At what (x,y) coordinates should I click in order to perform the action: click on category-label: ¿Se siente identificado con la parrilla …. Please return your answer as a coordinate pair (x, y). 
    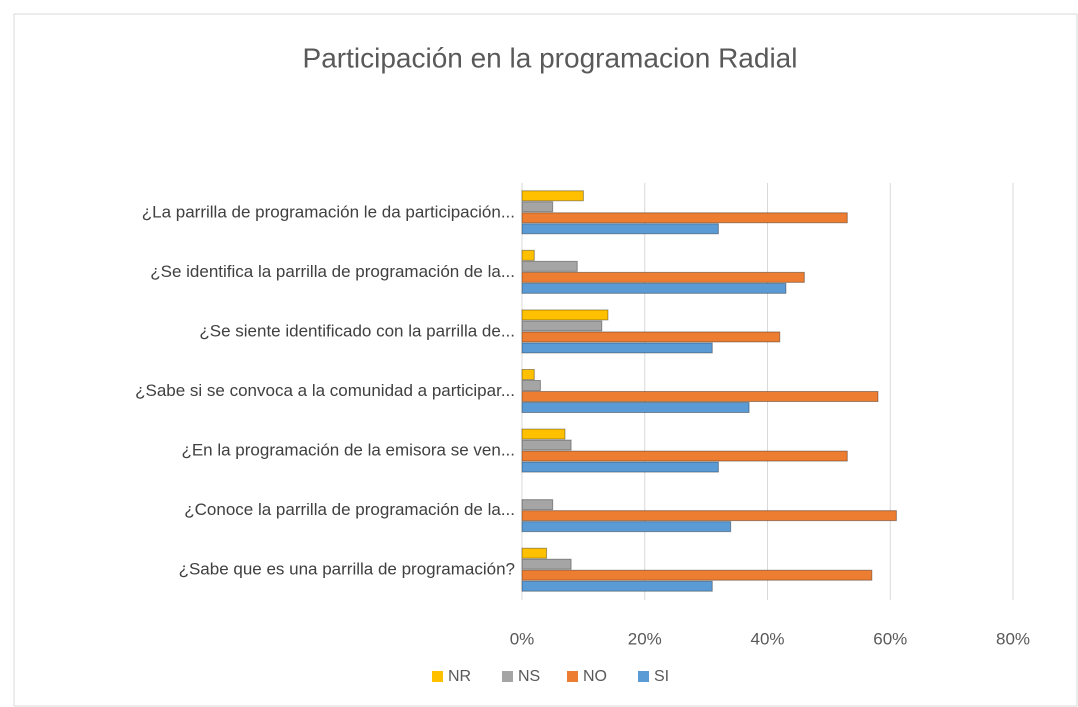
    Looking at the image, I should click on (357, 330).